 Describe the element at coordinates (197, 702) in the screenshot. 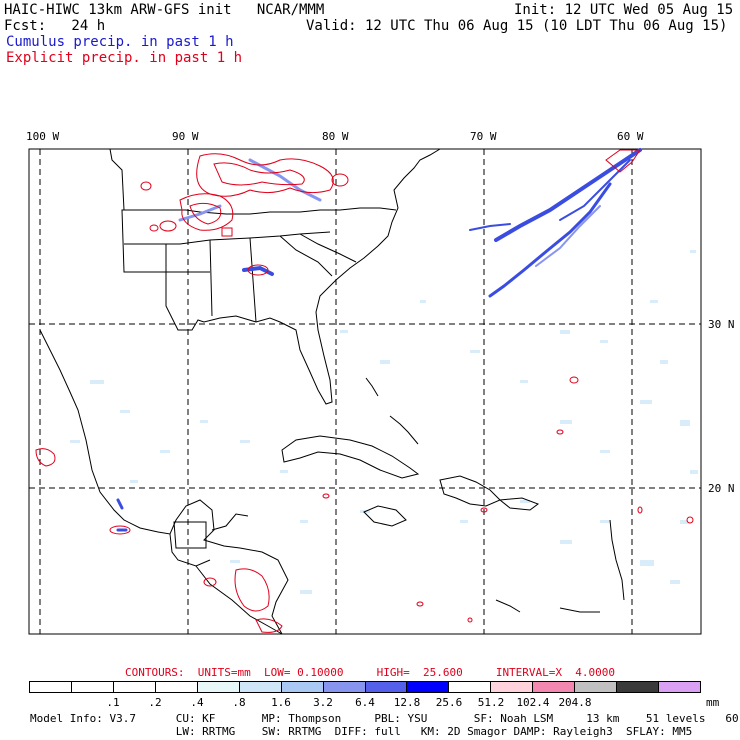

I see `colorbar-label: .4` at that location.